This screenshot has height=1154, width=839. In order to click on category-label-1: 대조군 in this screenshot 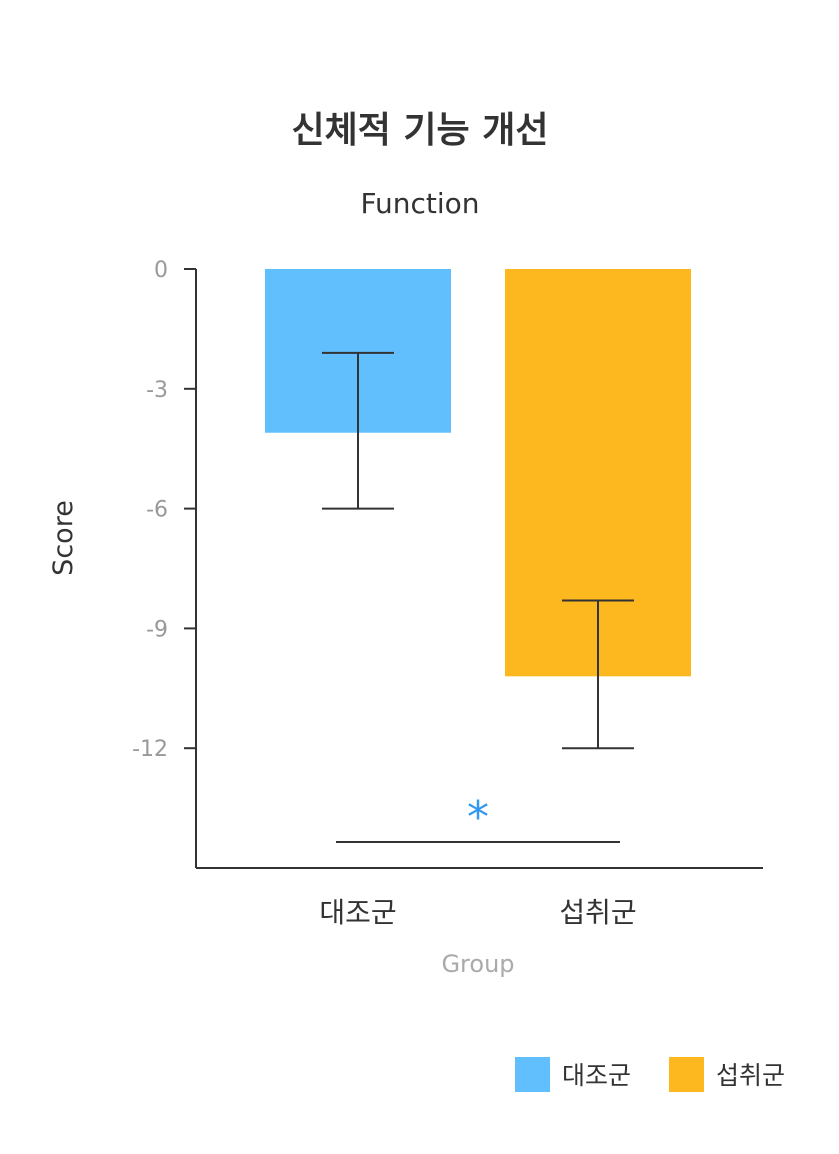, I will do `click(357, 912)`.